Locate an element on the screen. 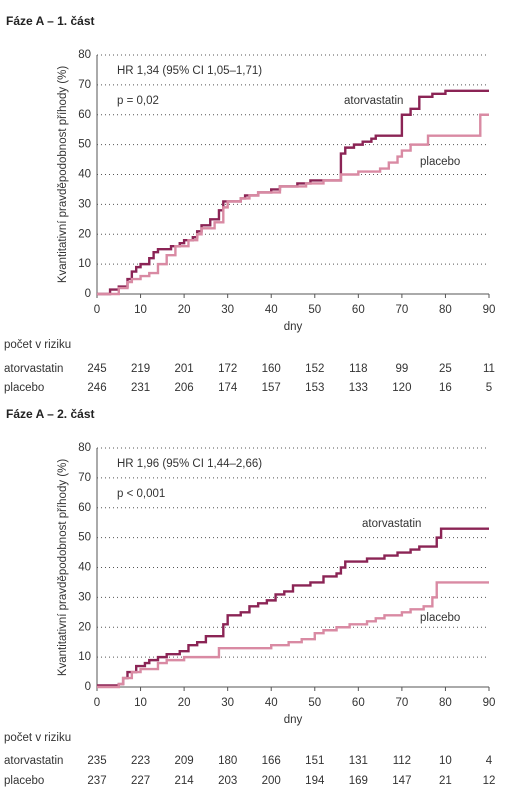 This screenshot has width=507, height=800. risk-count: 166 is located at coordinates (271, 761).